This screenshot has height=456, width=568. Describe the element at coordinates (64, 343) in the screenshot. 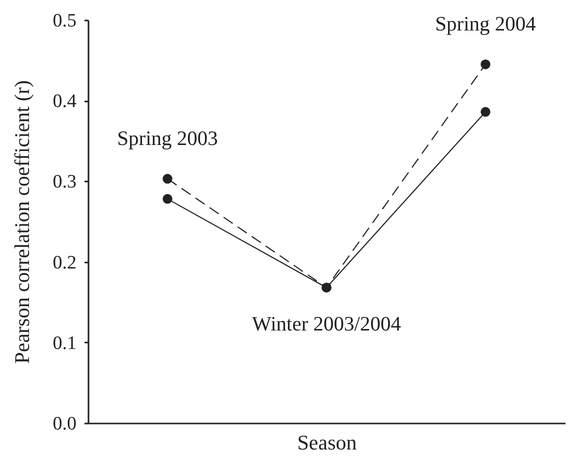

I see `y-tick-label: 0.1` at that location.